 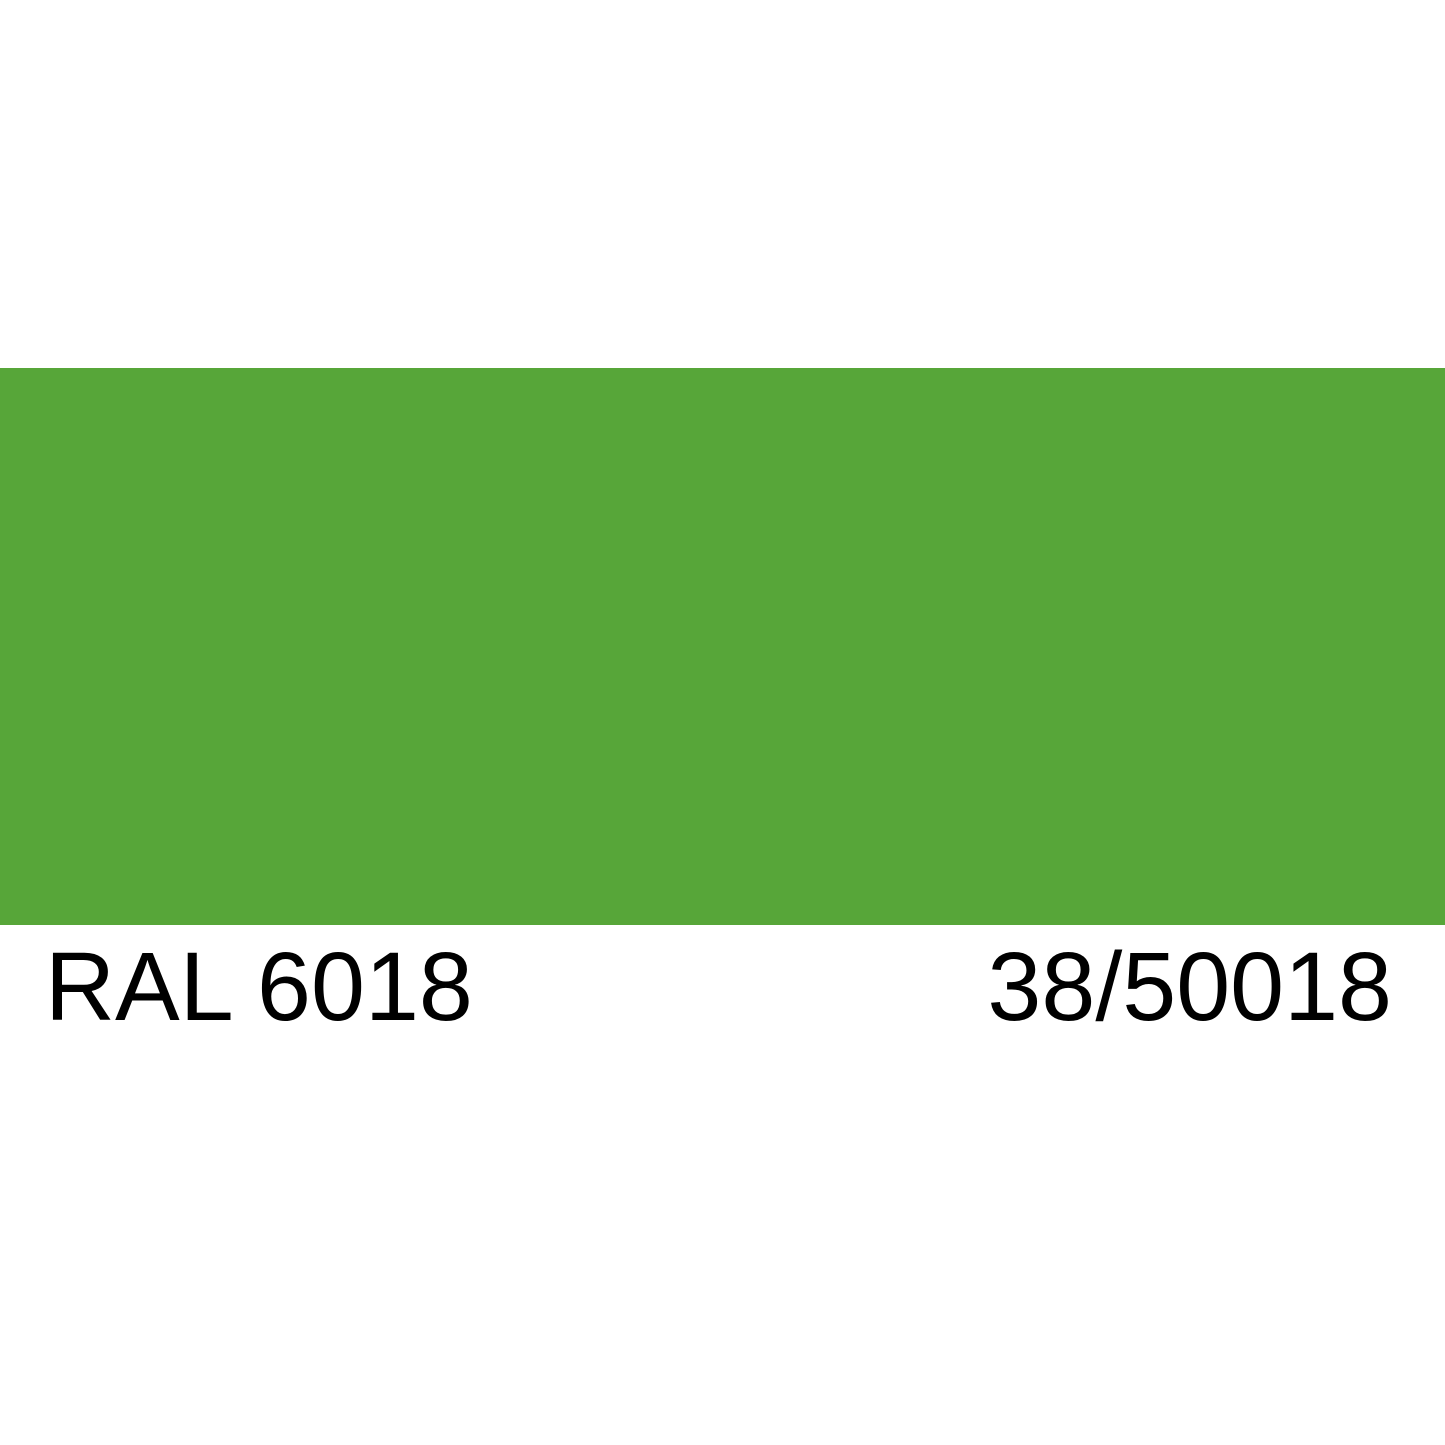 What do you see at coordinates (718, 986) in the screenshot?
I see `swatch-label-row: RAL 6018 38/50018` at bounding box center [718, 986].